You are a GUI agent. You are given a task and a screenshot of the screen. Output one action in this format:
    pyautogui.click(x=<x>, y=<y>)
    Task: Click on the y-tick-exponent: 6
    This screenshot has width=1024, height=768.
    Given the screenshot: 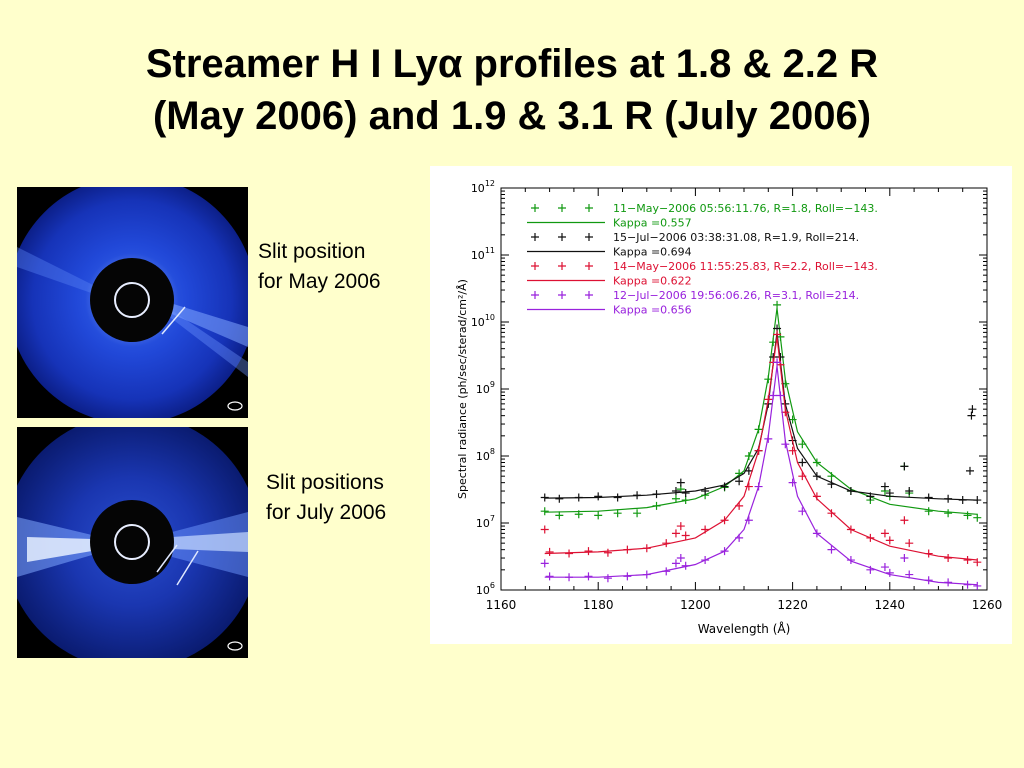 What is the action you would take?
    pyautogui.click(x=492, y=585)
    